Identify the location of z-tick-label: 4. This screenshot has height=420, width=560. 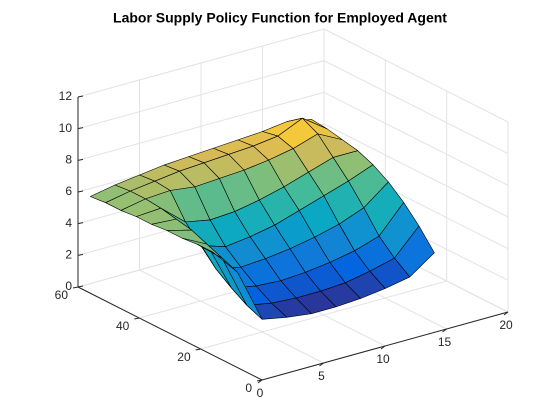
(68, 223).